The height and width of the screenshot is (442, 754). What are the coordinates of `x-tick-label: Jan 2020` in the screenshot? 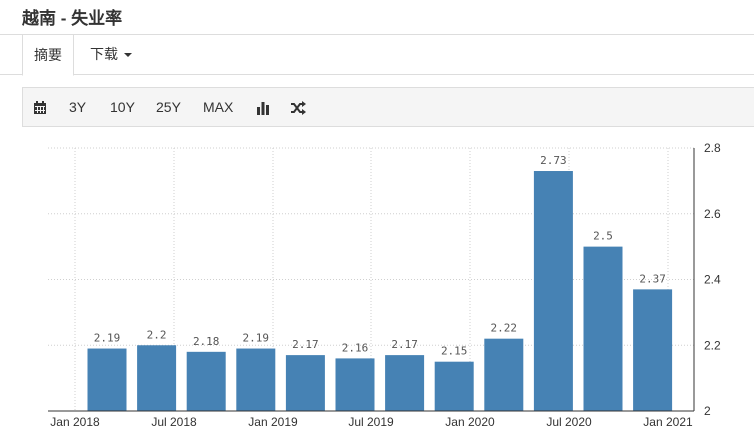 It's located at (470, 422).